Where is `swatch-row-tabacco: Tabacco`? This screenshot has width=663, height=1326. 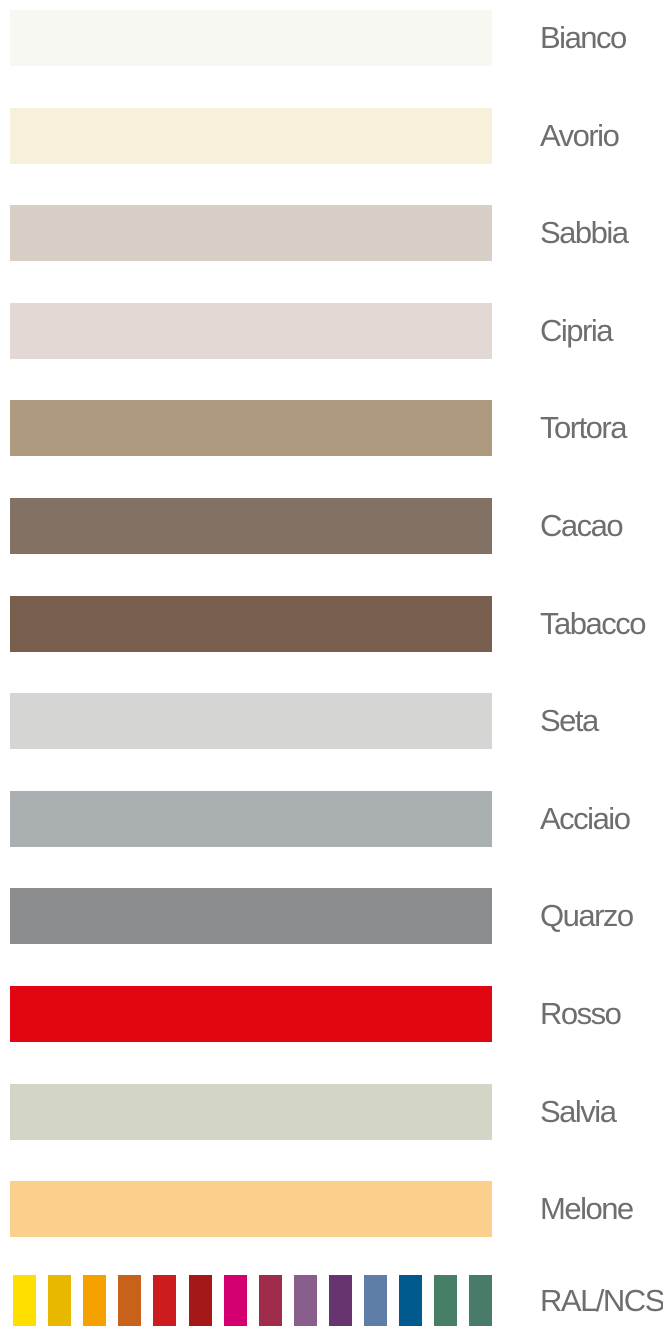
swatch-row-tabacco: Tabacco is located at coordinates (331, 624).